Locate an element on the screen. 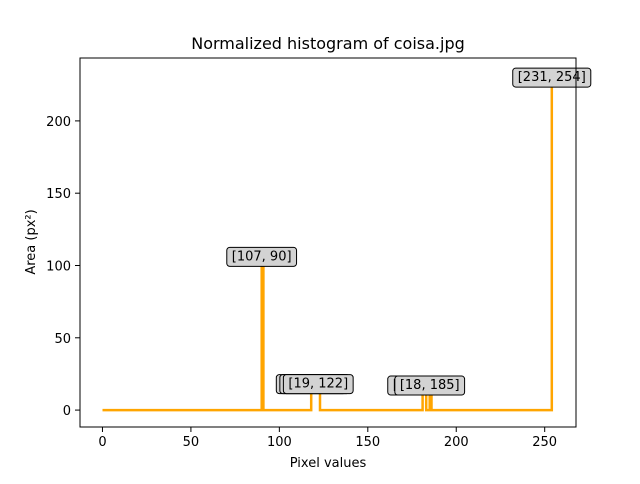 Image resolution: width=640 pixels, height=484 pixels. x-tick-label: 200 is located at coordinates (456, 442).